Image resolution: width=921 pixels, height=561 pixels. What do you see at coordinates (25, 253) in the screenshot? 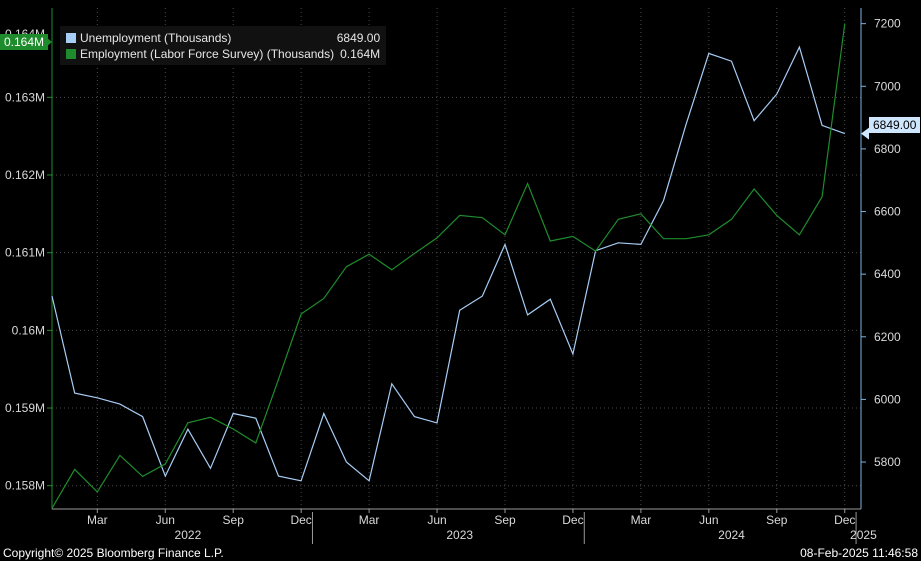
I see `left-tick-label: 0.161M` at bounding box center [25, 253].